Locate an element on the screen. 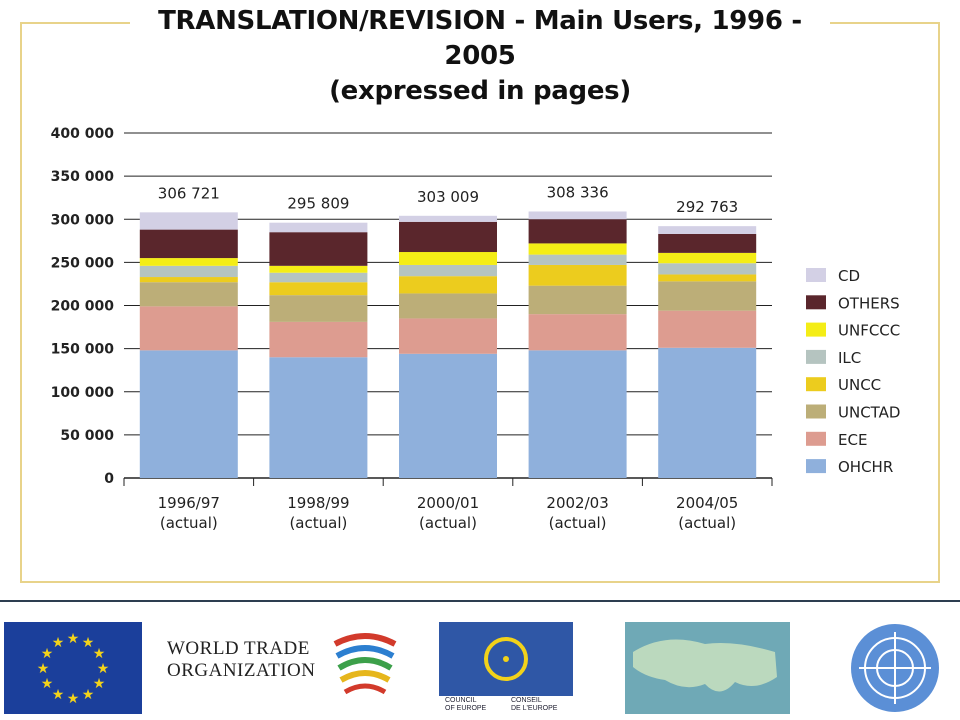 This screenshot has height=720, width=960. un-globe-icon is located at coordinates (895, 668).